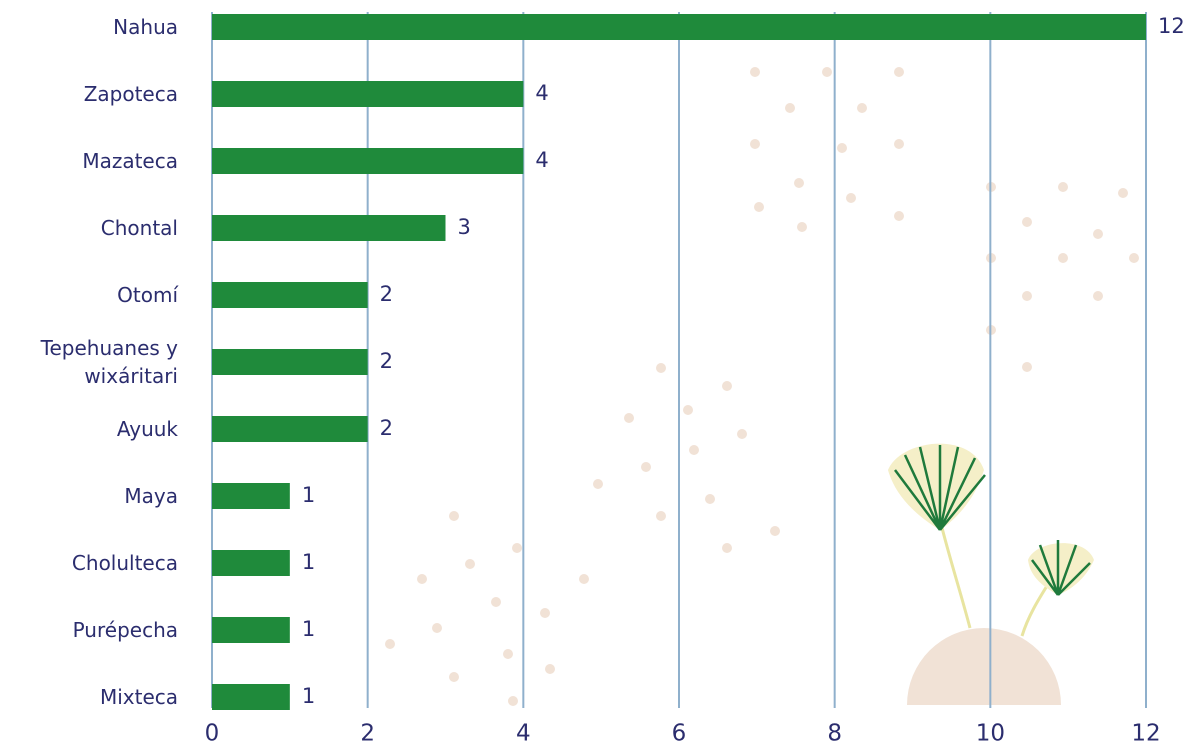 The image size is (1196, 747). Describe the element at coordinates (147, 429) in the screenshot. I see `category-label: Ayuuk` at that location.